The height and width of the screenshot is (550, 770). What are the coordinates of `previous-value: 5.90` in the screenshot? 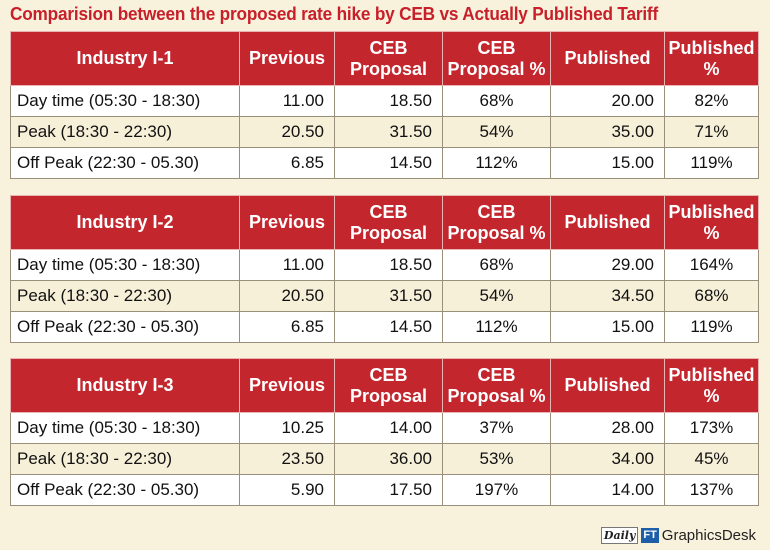 It's located at (287, 490).